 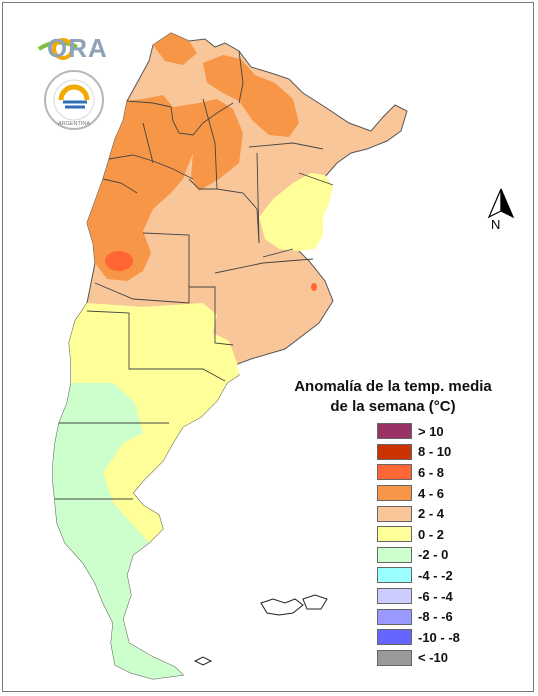 What do you see at coordinates (294, 605) in the screenshot?
I see `malvinas-islands` at bounding box center [294, 605].